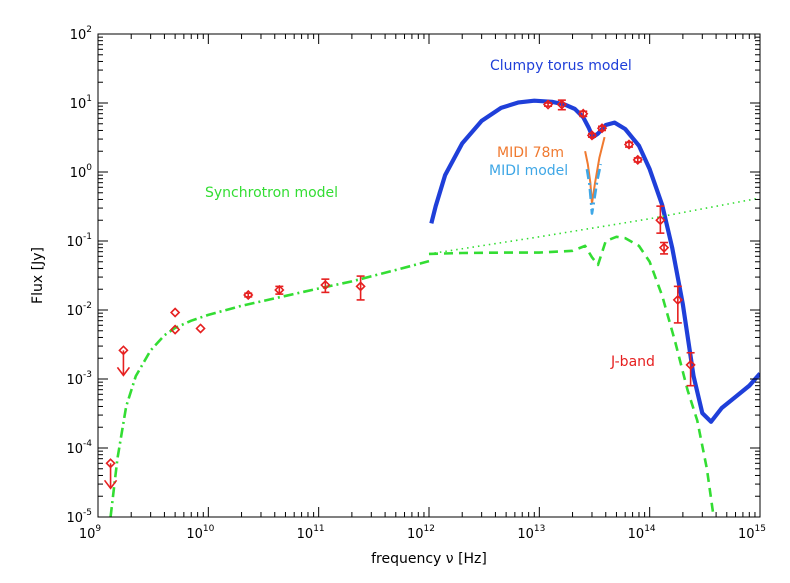 The height and width of the screenshot is (583, 790). Describe the element at coordinates (530, 153) in the screenshot. I see `annotation-midi-78m: MIDI 78m` at that location.